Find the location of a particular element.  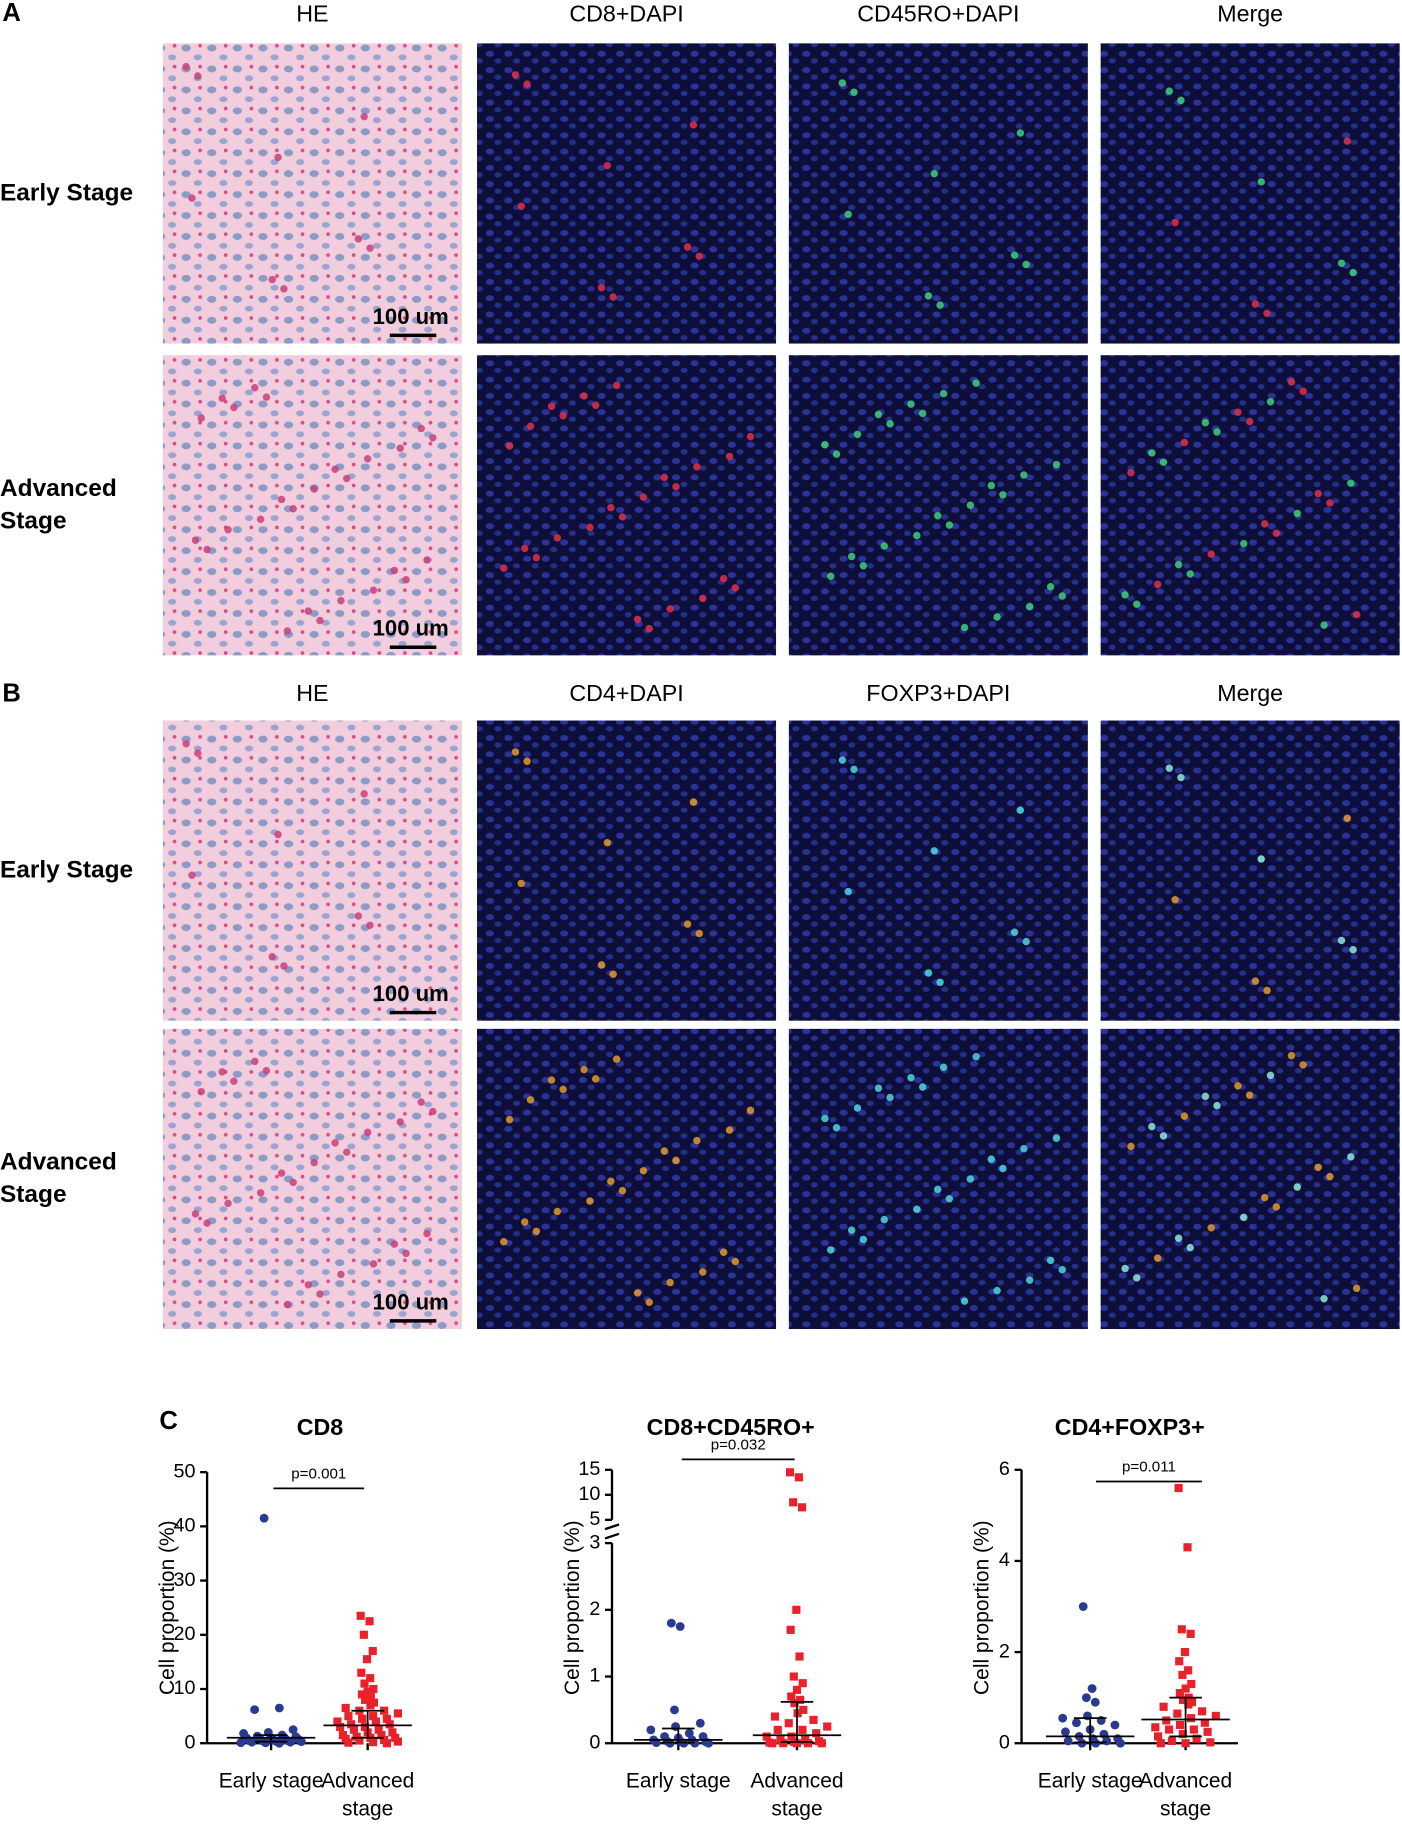

y-tick-label: 1 is located at coordinates (594, 1676).